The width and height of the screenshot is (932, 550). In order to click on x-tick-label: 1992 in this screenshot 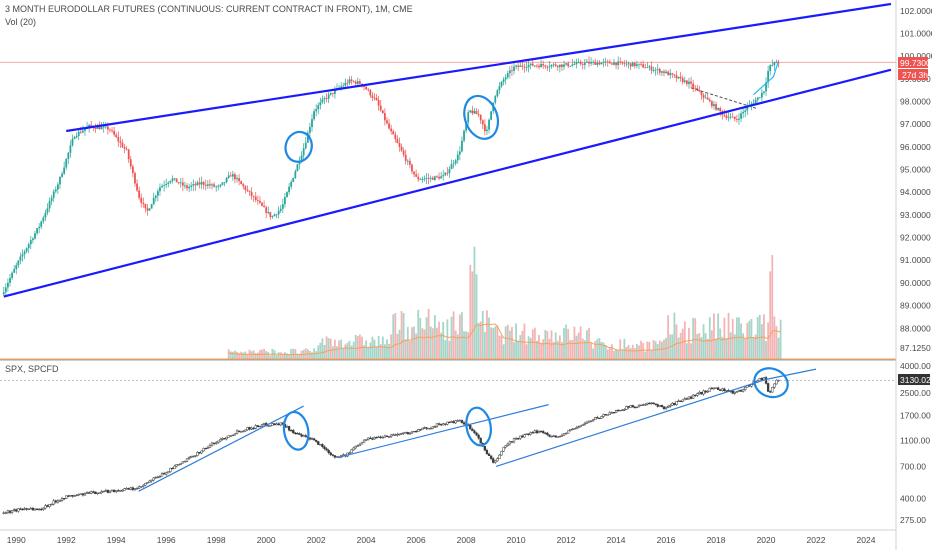, I will do `click(66, 540)`.